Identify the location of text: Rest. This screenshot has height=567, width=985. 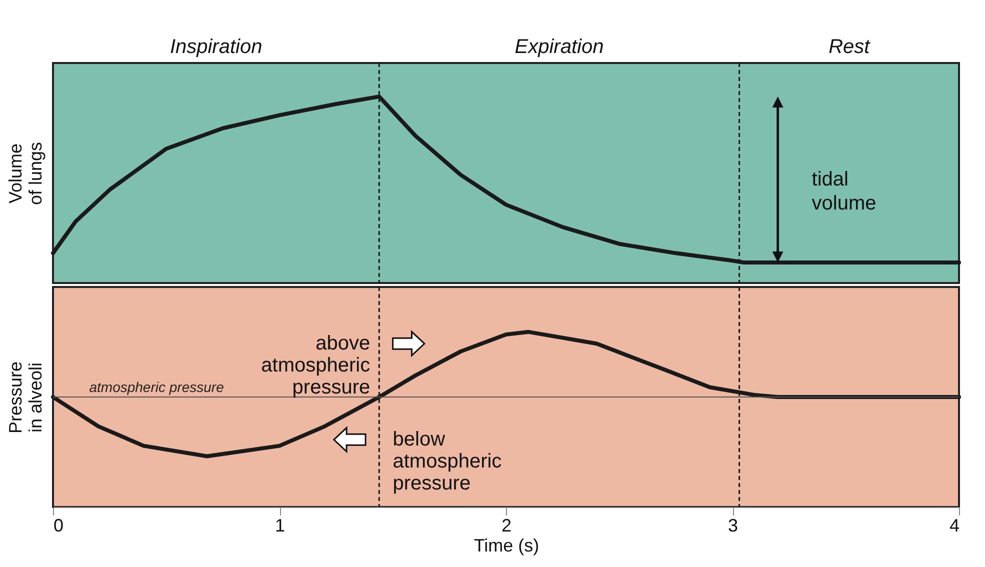
(850, 47).